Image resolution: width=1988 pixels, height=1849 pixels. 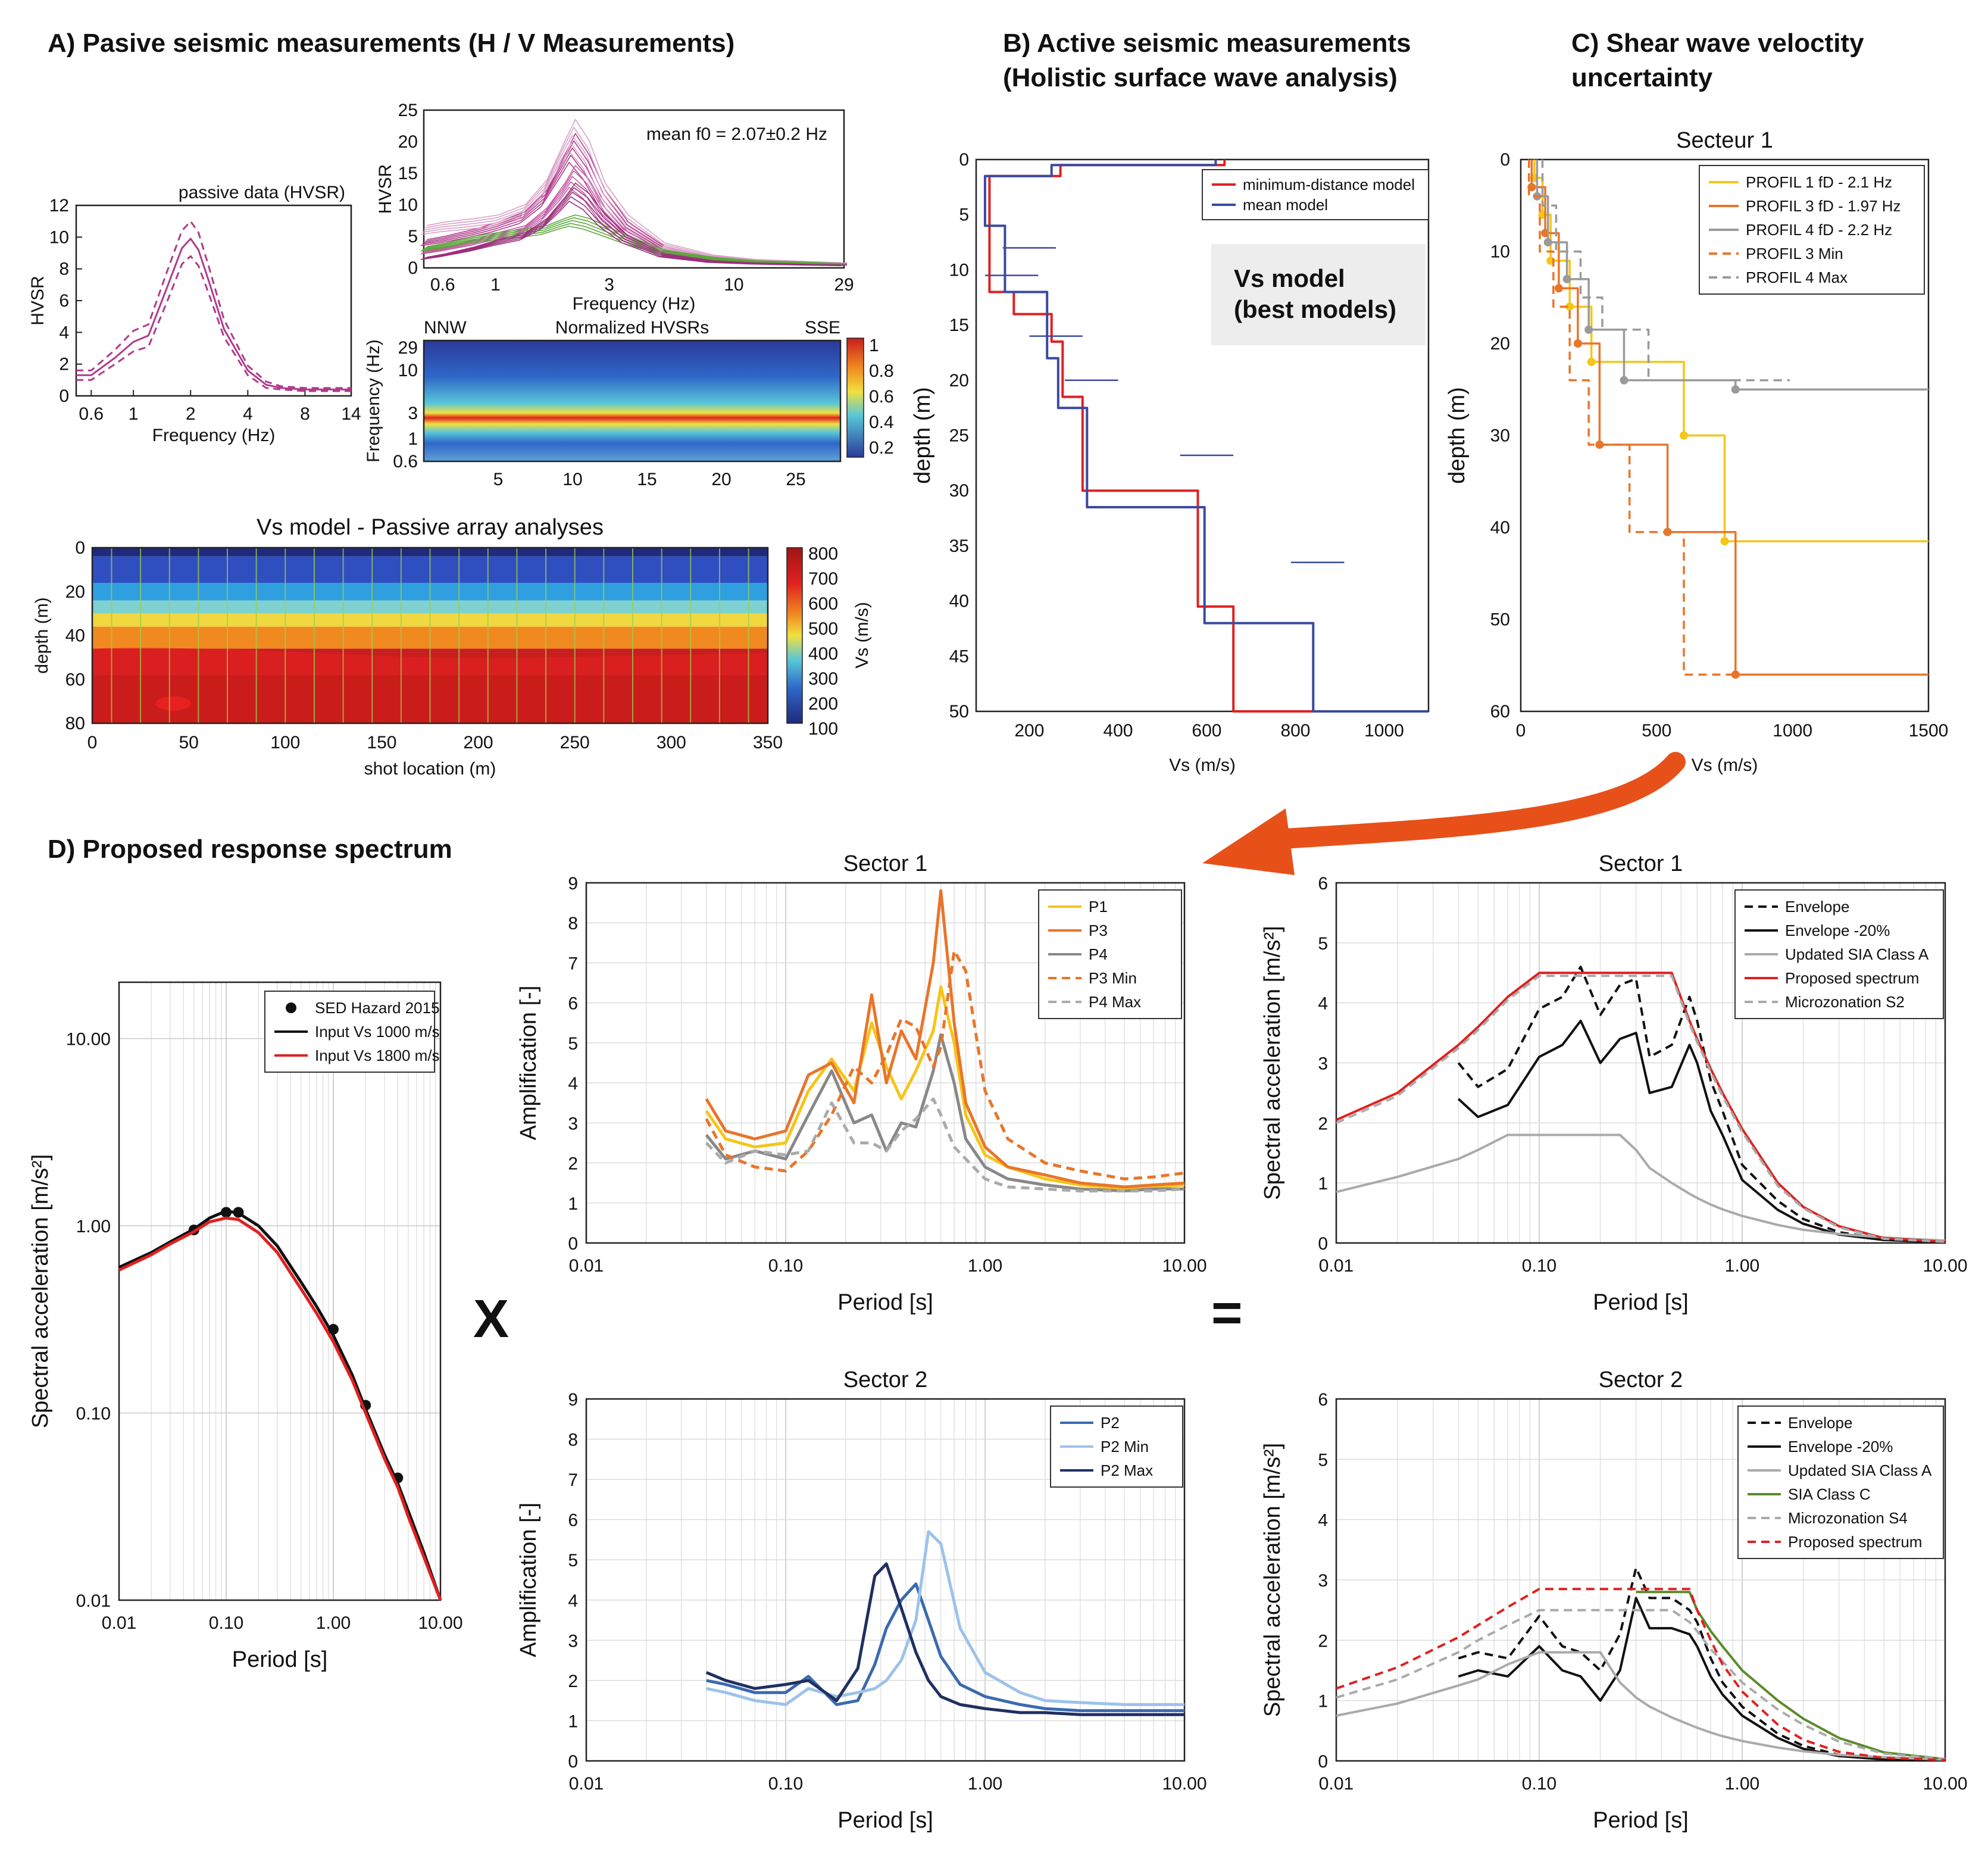 What do you see at coordinates (1329, 185) in the screenshot?
I see `legend-label: minimum-distance model` at bounding box center [1329, 185].